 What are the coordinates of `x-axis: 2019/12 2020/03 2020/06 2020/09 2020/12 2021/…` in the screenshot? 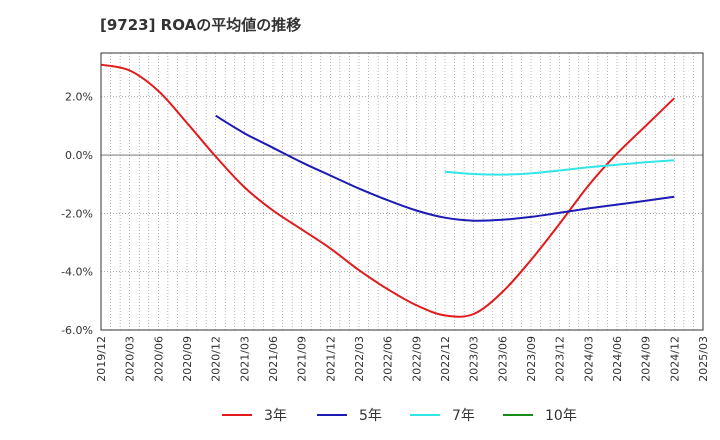 It's located at (402, 359).